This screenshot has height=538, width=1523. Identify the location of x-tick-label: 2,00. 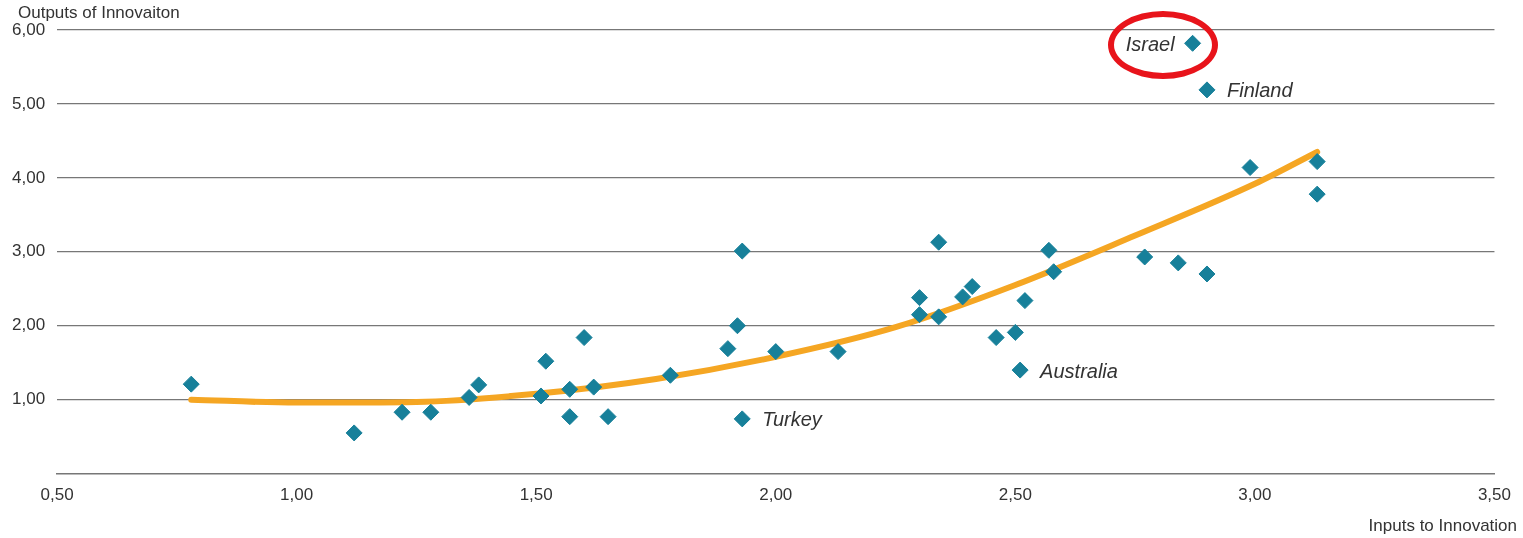
(776, 495).